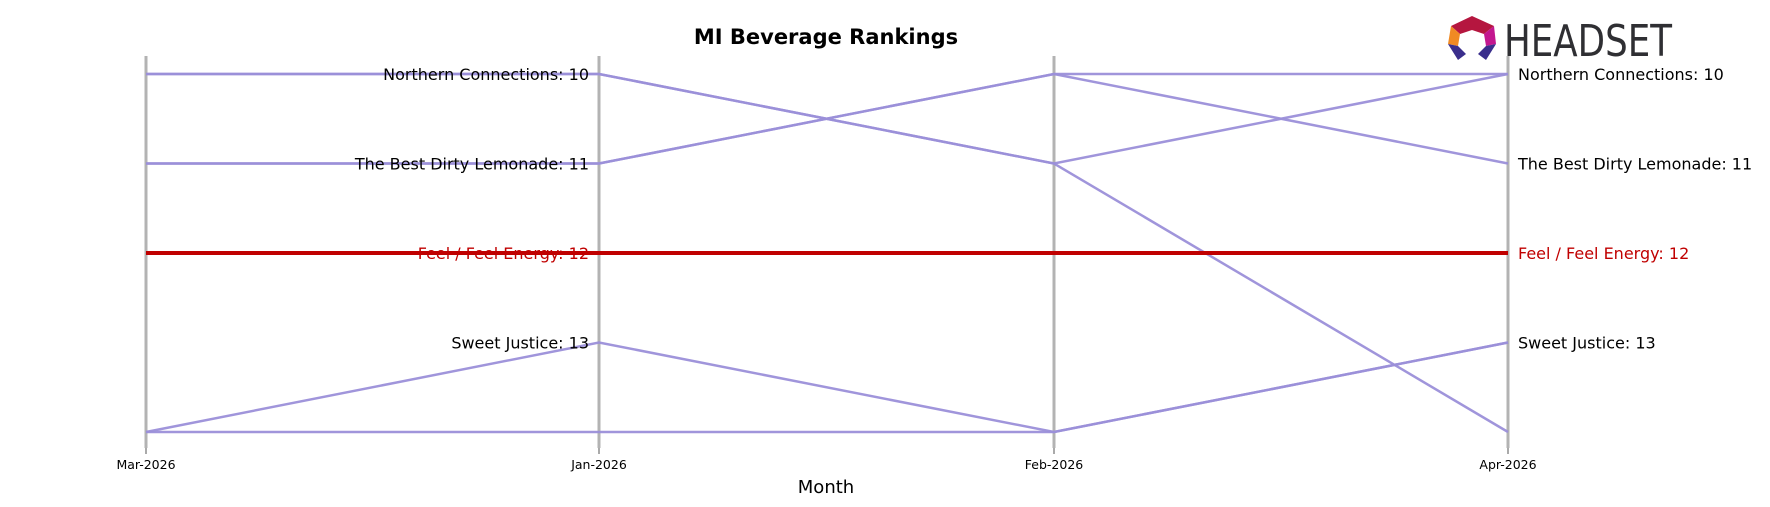 Image resolution: width=1770 pixels, height=507 pixels. Describe the element at coordinates (1587, 343) in the screenshot. I see `rank-label-right-3: Sweet Justice: 13` at that location.